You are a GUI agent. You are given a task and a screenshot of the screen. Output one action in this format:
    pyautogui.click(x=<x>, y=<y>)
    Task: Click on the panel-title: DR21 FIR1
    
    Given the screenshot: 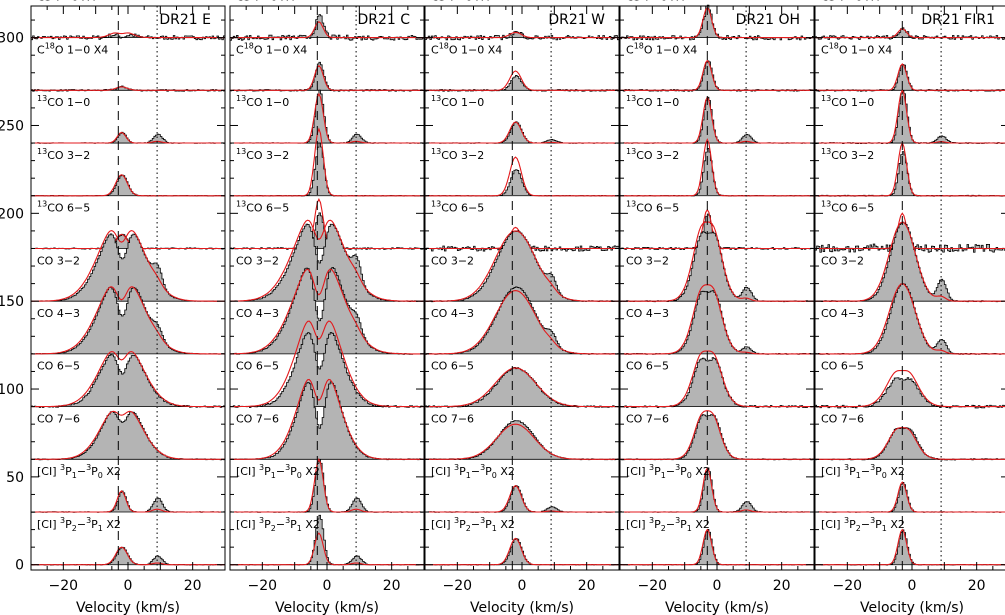 What is the action you would take?
    pyautogui.click(x=958, y=20)
    